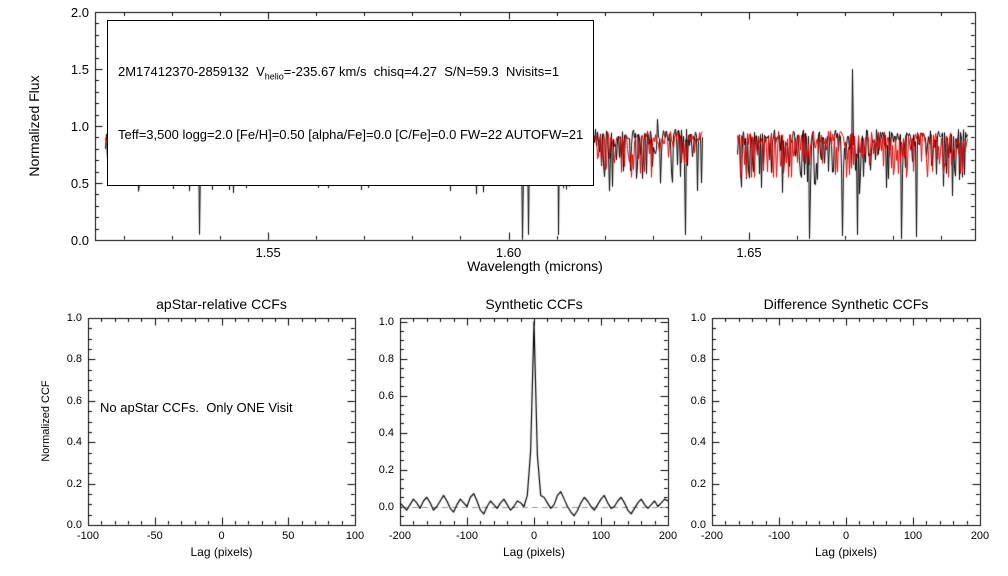 This screenshot has width=1008, height=576. I want to click on x-tick-label: 1.65, so click(749, 252).